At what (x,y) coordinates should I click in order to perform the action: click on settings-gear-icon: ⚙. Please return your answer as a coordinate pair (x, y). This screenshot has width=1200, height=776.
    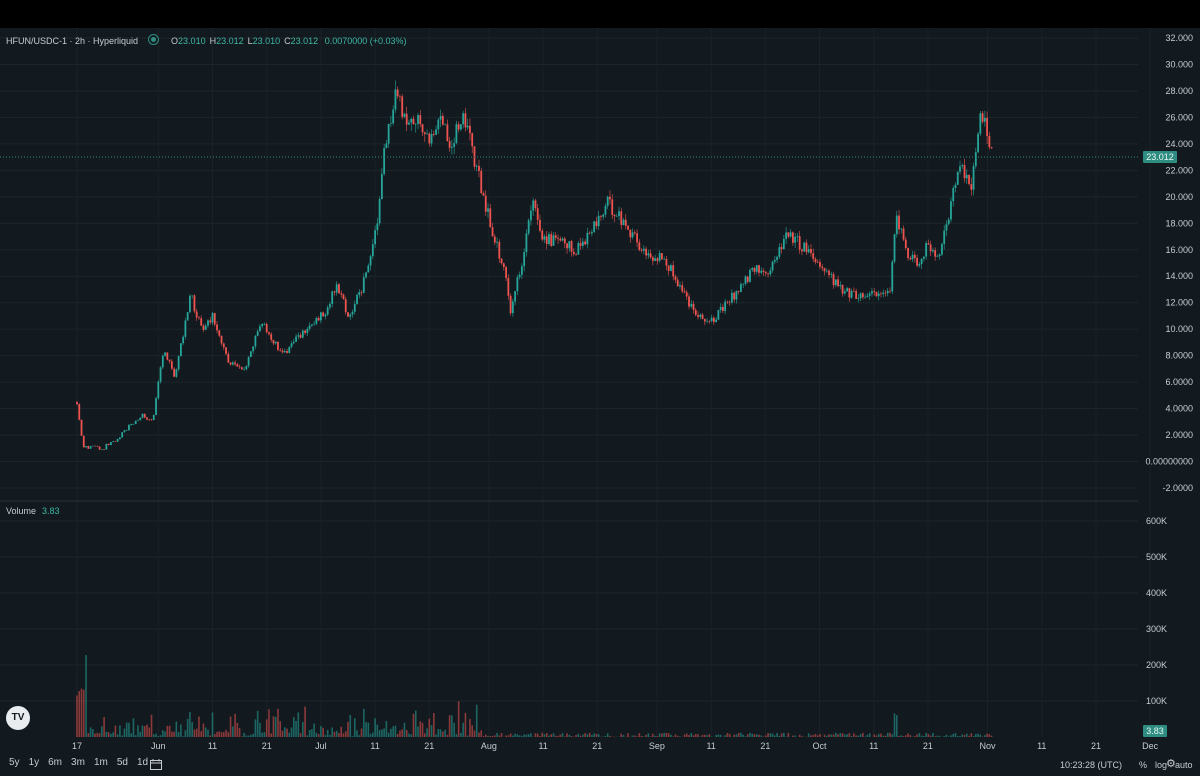
    Looking at the image, I should click on (1171, 764).